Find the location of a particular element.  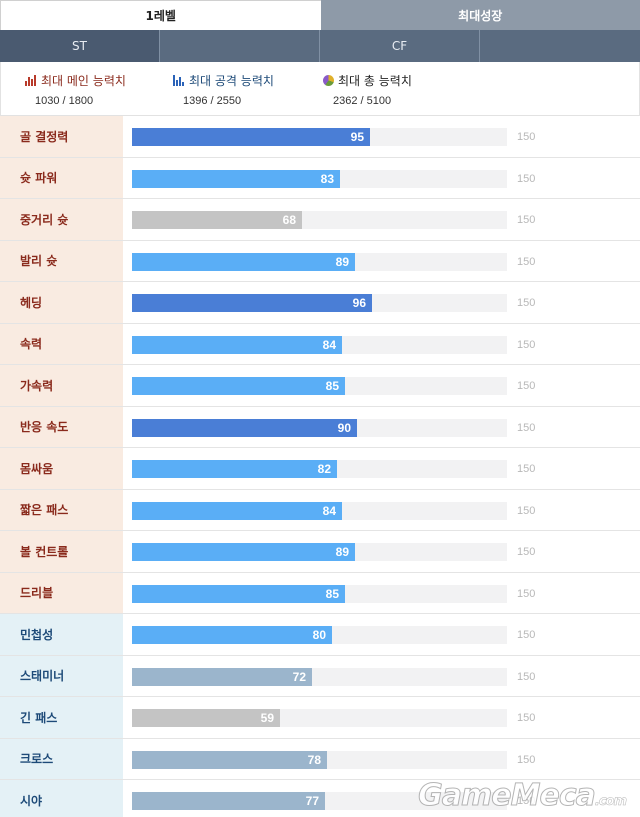

stat-value: 72 is located at coordinates (299, 676).